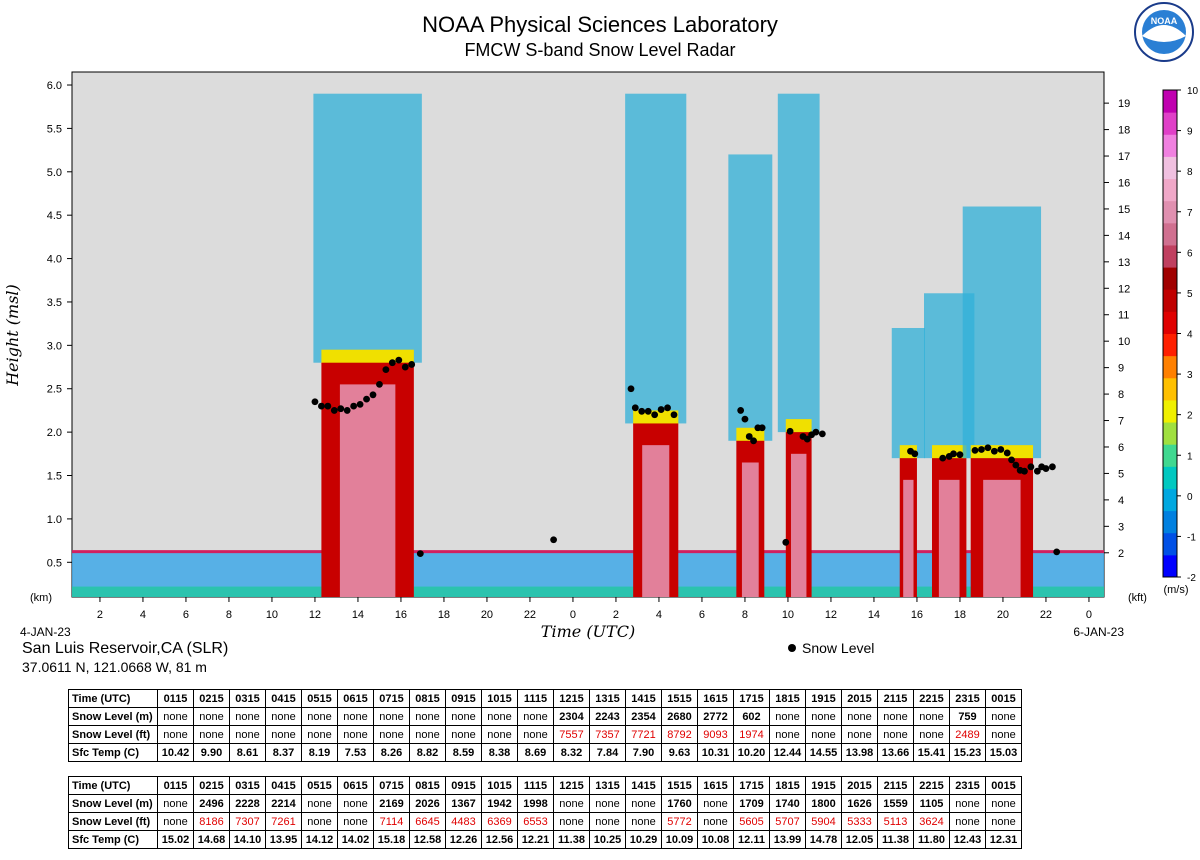  What do you see at coordinates (283, 785) in the screenshot?
I see `table-cell: 0415` at bounding box center [283, 785].